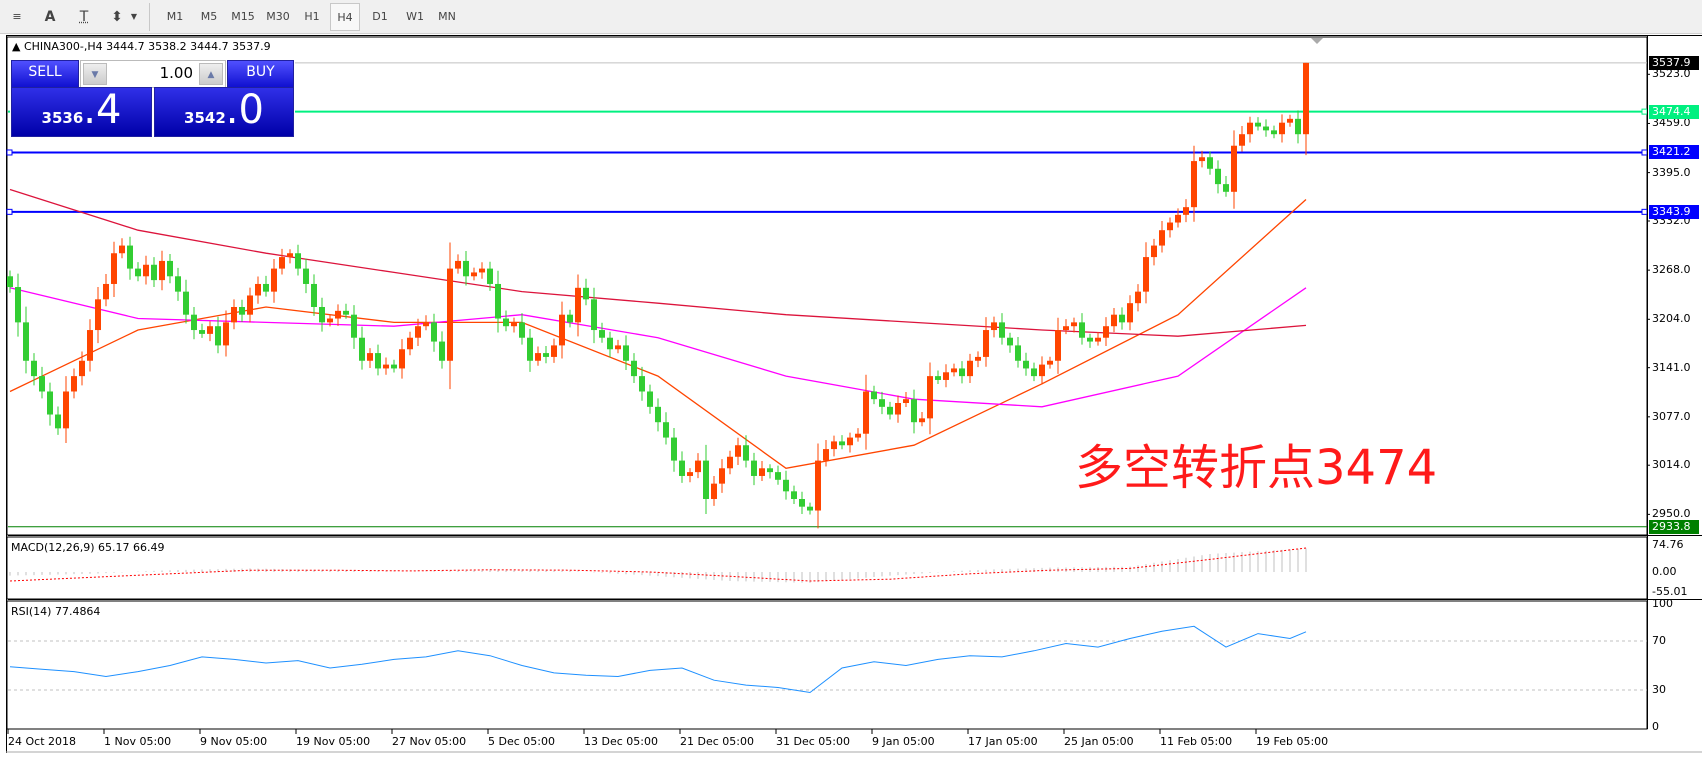  I want to click on timeframe-h4: H4, so click(345, 17).